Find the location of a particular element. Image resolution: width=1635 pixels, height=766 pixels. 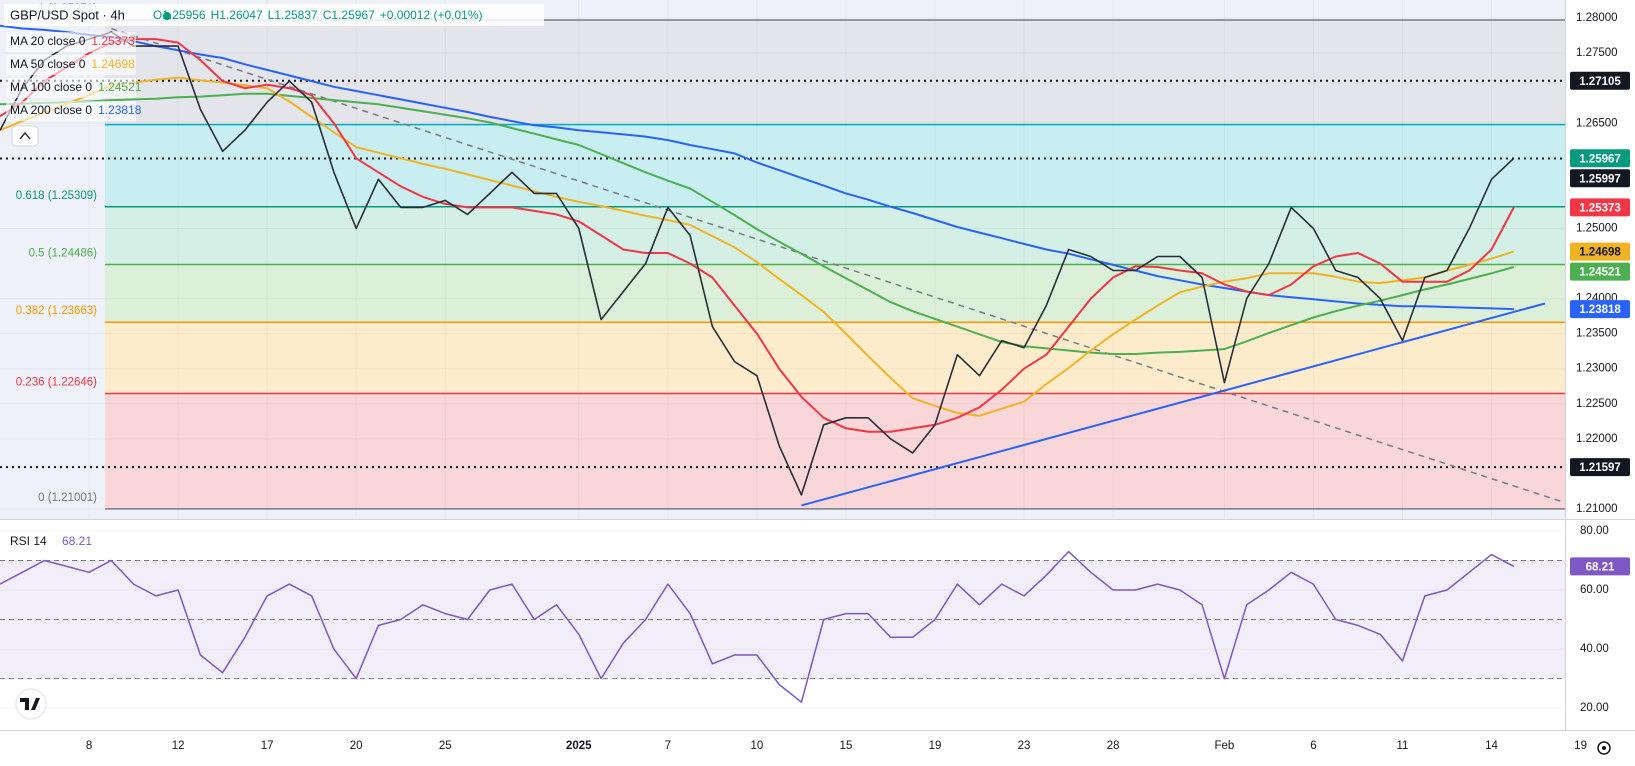

x-tick-label: 2025 is located at coordinates (579, 746).